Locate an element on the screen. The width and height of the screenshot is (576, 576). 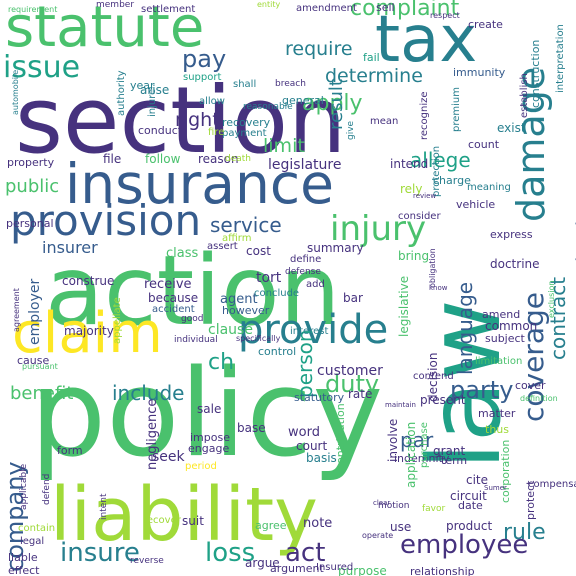
word-death: death is located at coordinates (238, 159).